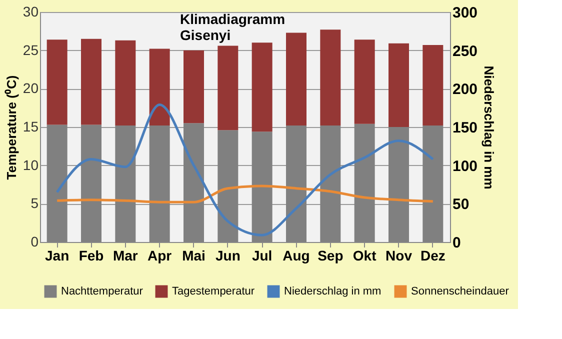  What do you see at coordinates (30, 164) in the screenshot?
I see `y-tick-label: 10` at bounding box center [30, 164].